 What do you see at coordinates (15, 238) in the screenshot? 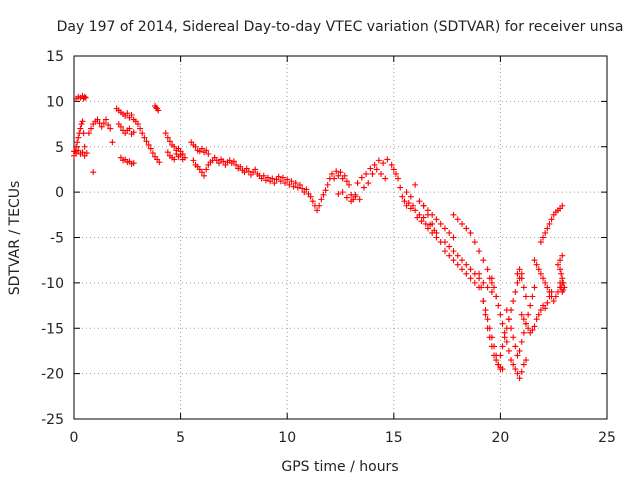
I see `y-axis-label: SDTVAR / TECUs` at bounding box center [15, 238].